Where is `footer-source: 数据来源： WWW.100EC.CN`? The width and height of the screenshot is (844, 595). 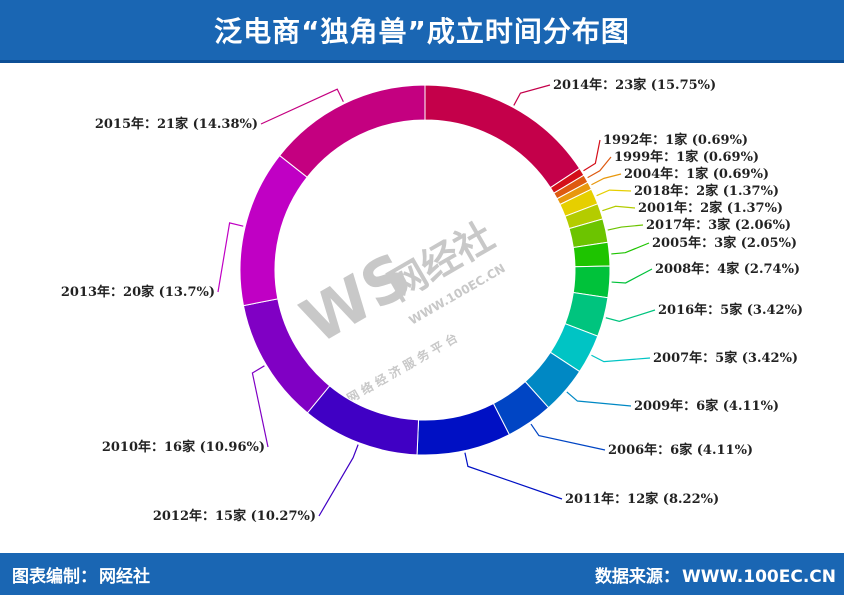
footer-source: 数据来源： WWW.100EC.CN is located at coordinates (715, 574).